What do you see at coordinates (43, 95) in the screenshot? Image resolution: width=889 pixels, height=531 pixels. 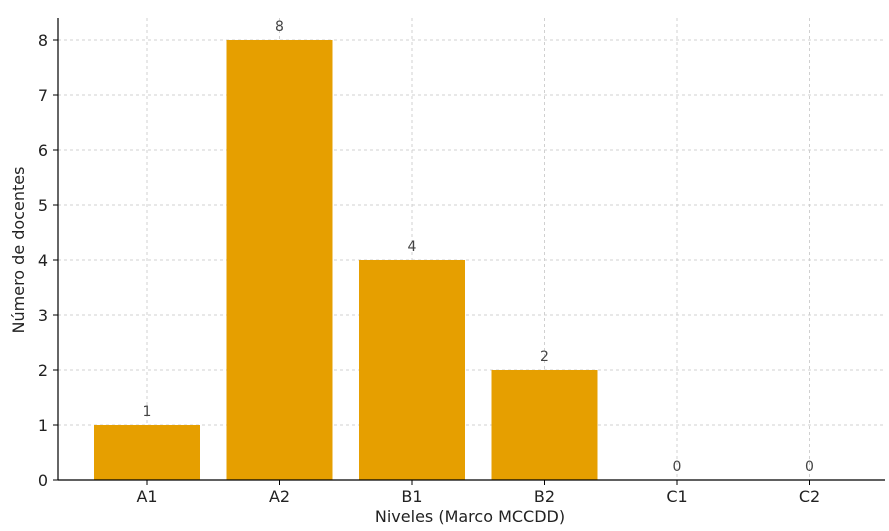 I see `y-tick-label: 7` at bounding box center [43, 95].